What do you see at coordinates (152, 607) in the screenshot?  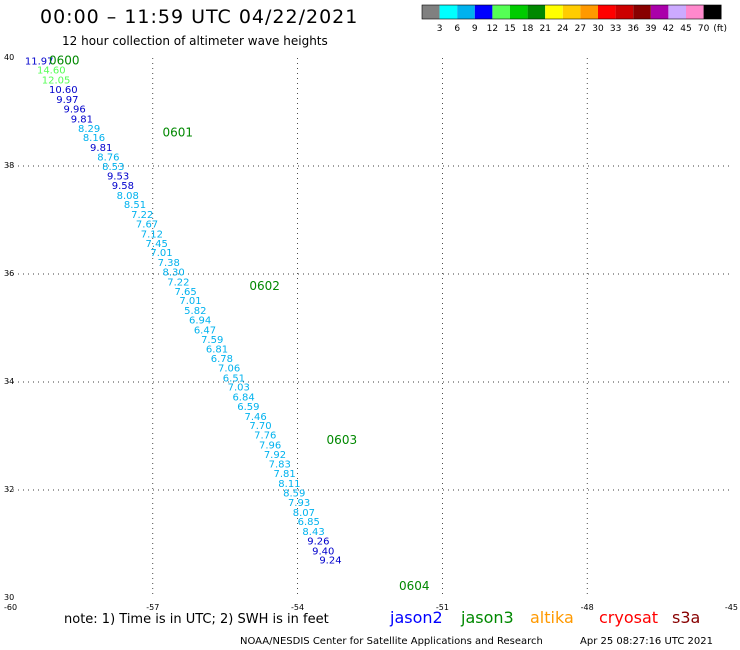 I see `lon-tick-label: -57` at bounding box center [152, 607].